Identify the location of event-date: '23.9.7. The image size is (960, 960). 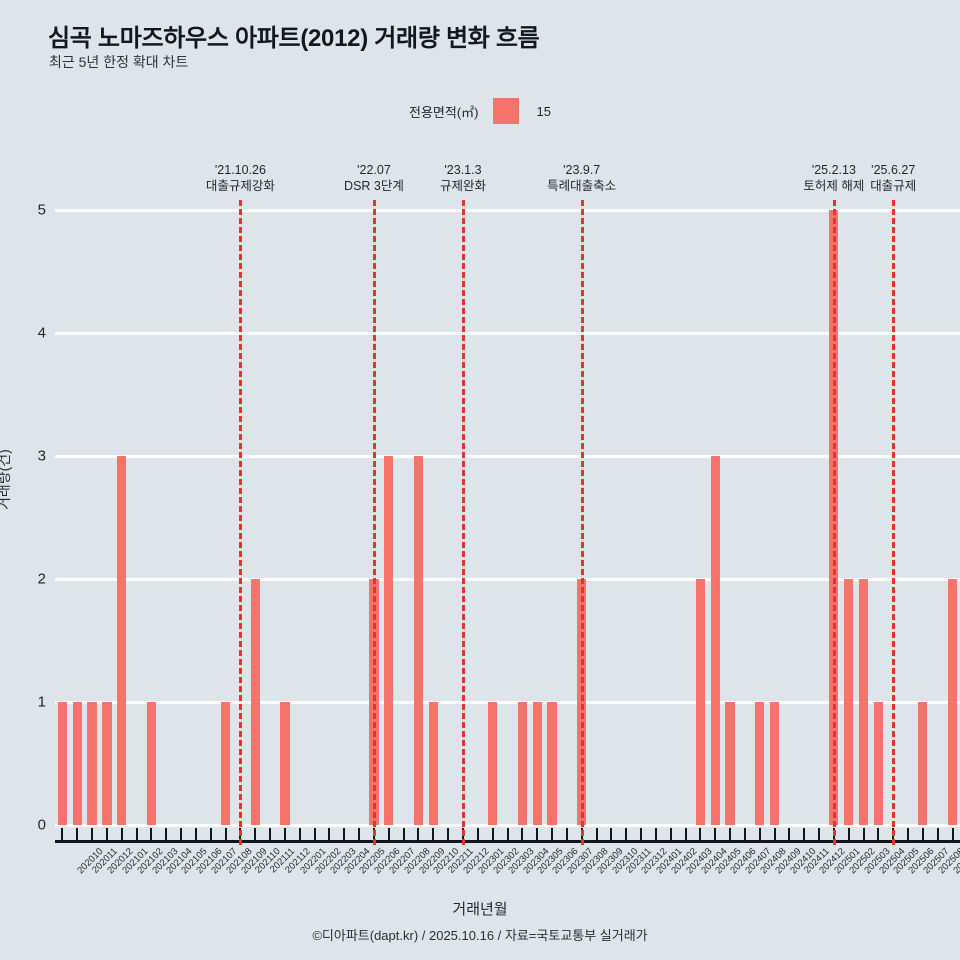
(582, 170).